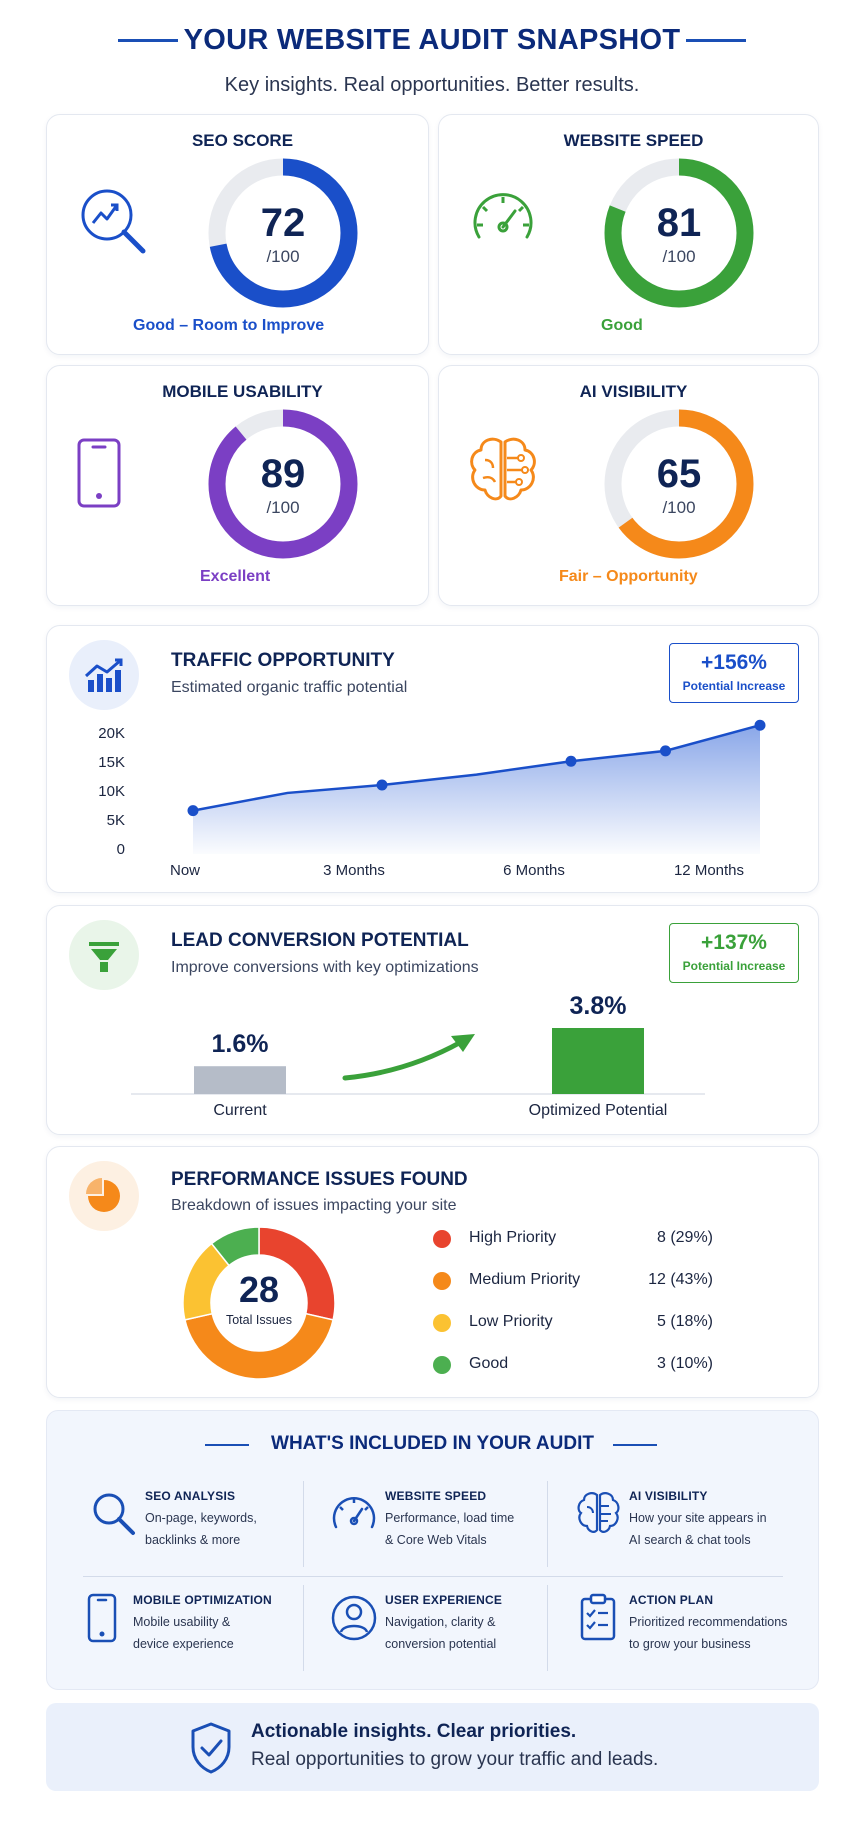 This screenshot has width=864, height=1821. I want to click on legend-label: Low Priority, so click(511, 1321).